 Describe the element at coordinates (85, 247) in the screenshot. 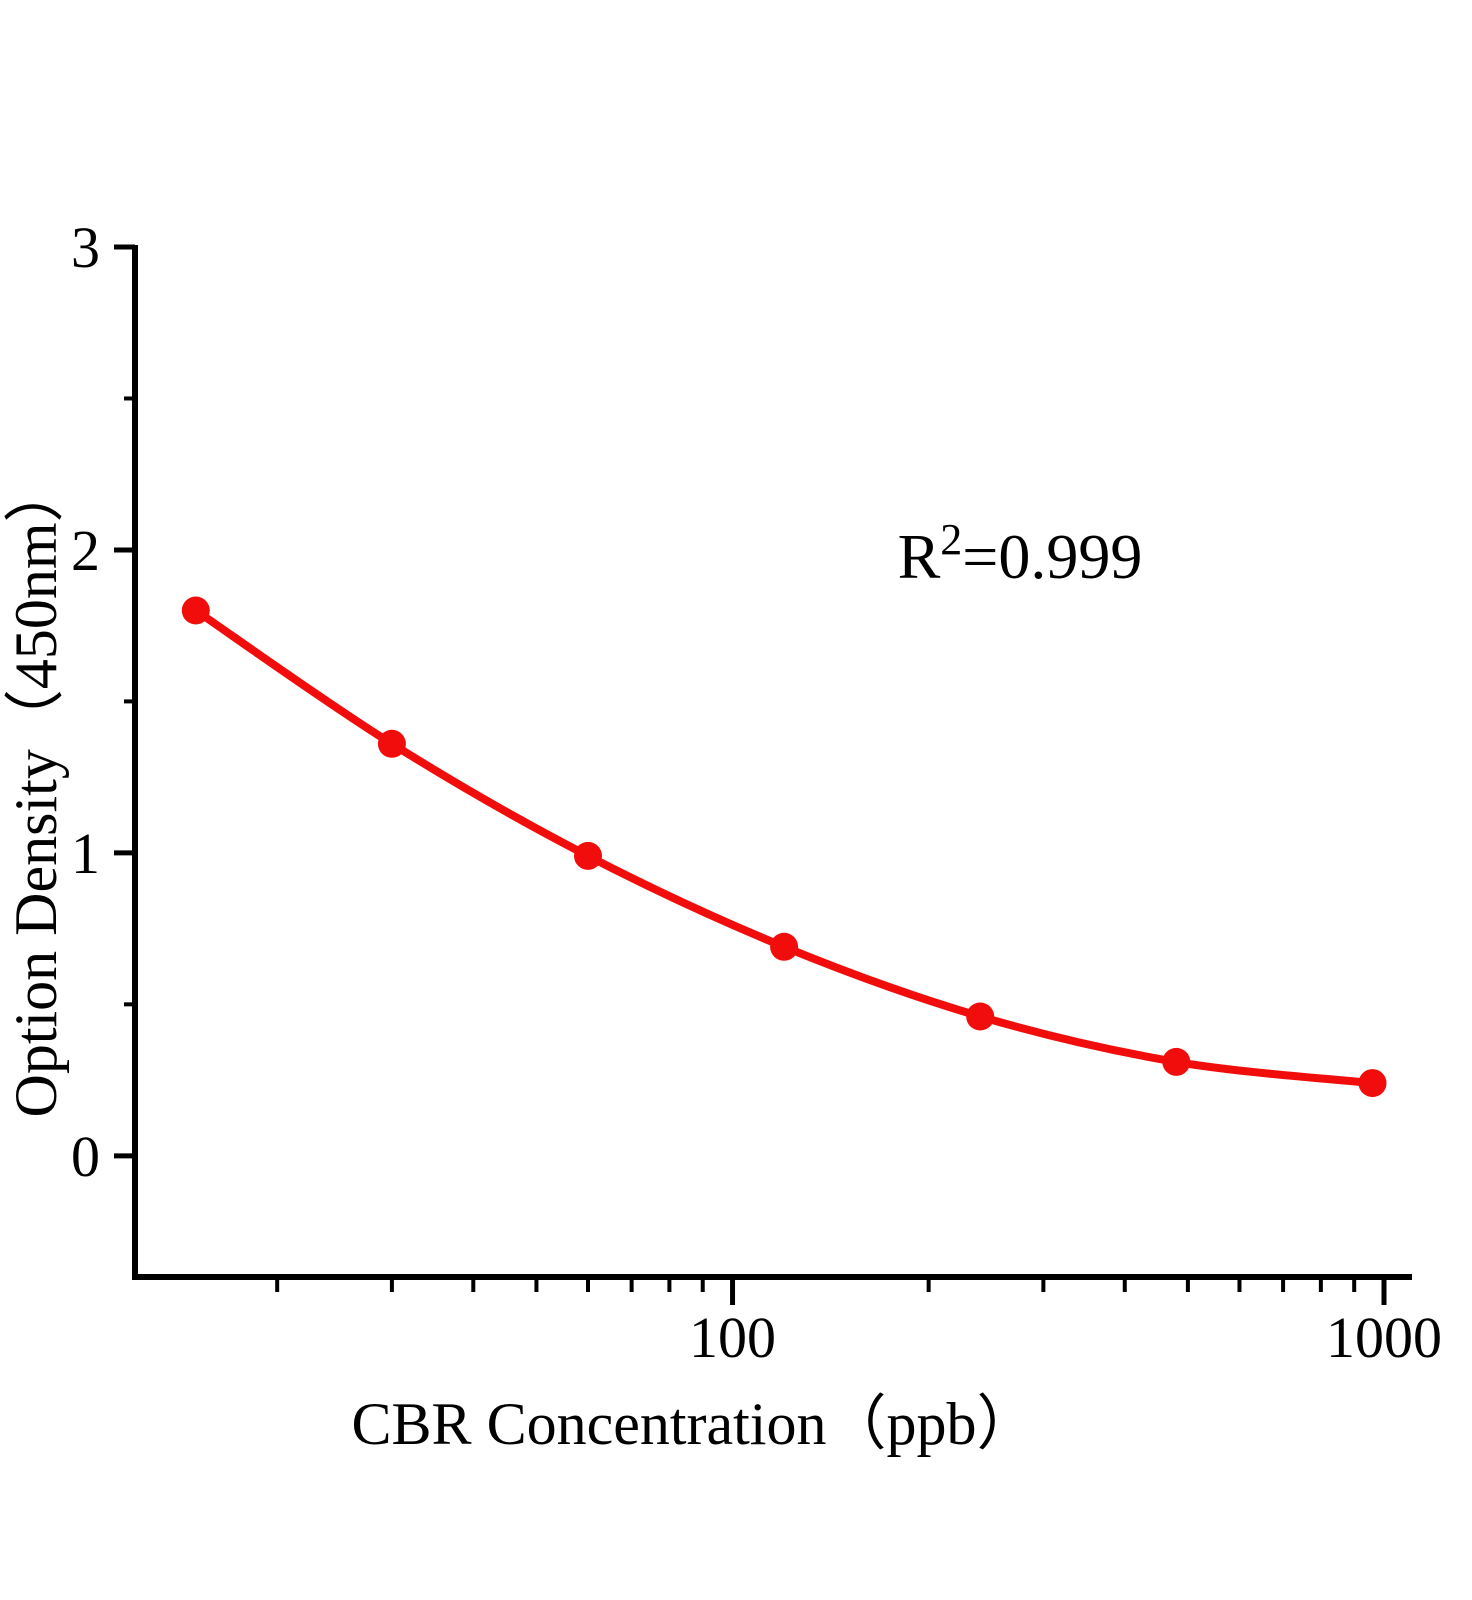

I see `y-tick-label: 3` at that location.